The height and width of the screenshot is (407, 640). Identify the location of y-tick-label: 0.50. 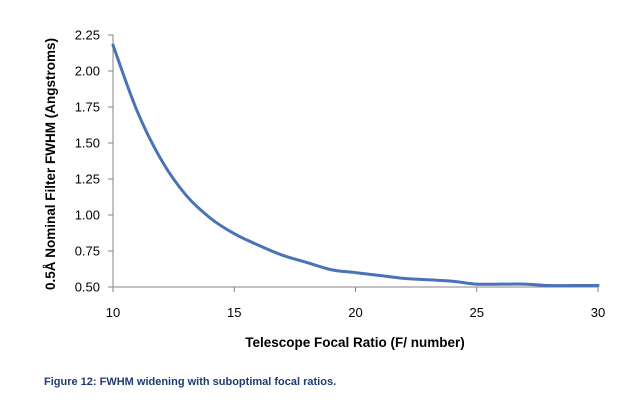
(87, 287).